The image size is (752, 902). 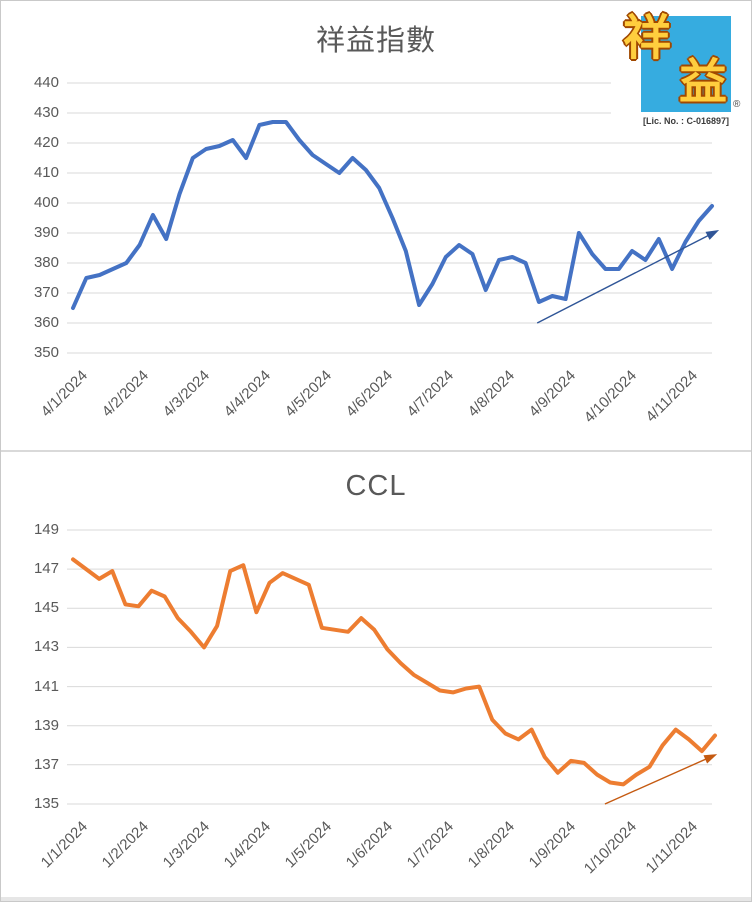 What do you see at coordinates (686, 121) in the screenshot?
I see `logo-license-number: [Lic. No. : C-016897]` at bounding box center [686, 121].